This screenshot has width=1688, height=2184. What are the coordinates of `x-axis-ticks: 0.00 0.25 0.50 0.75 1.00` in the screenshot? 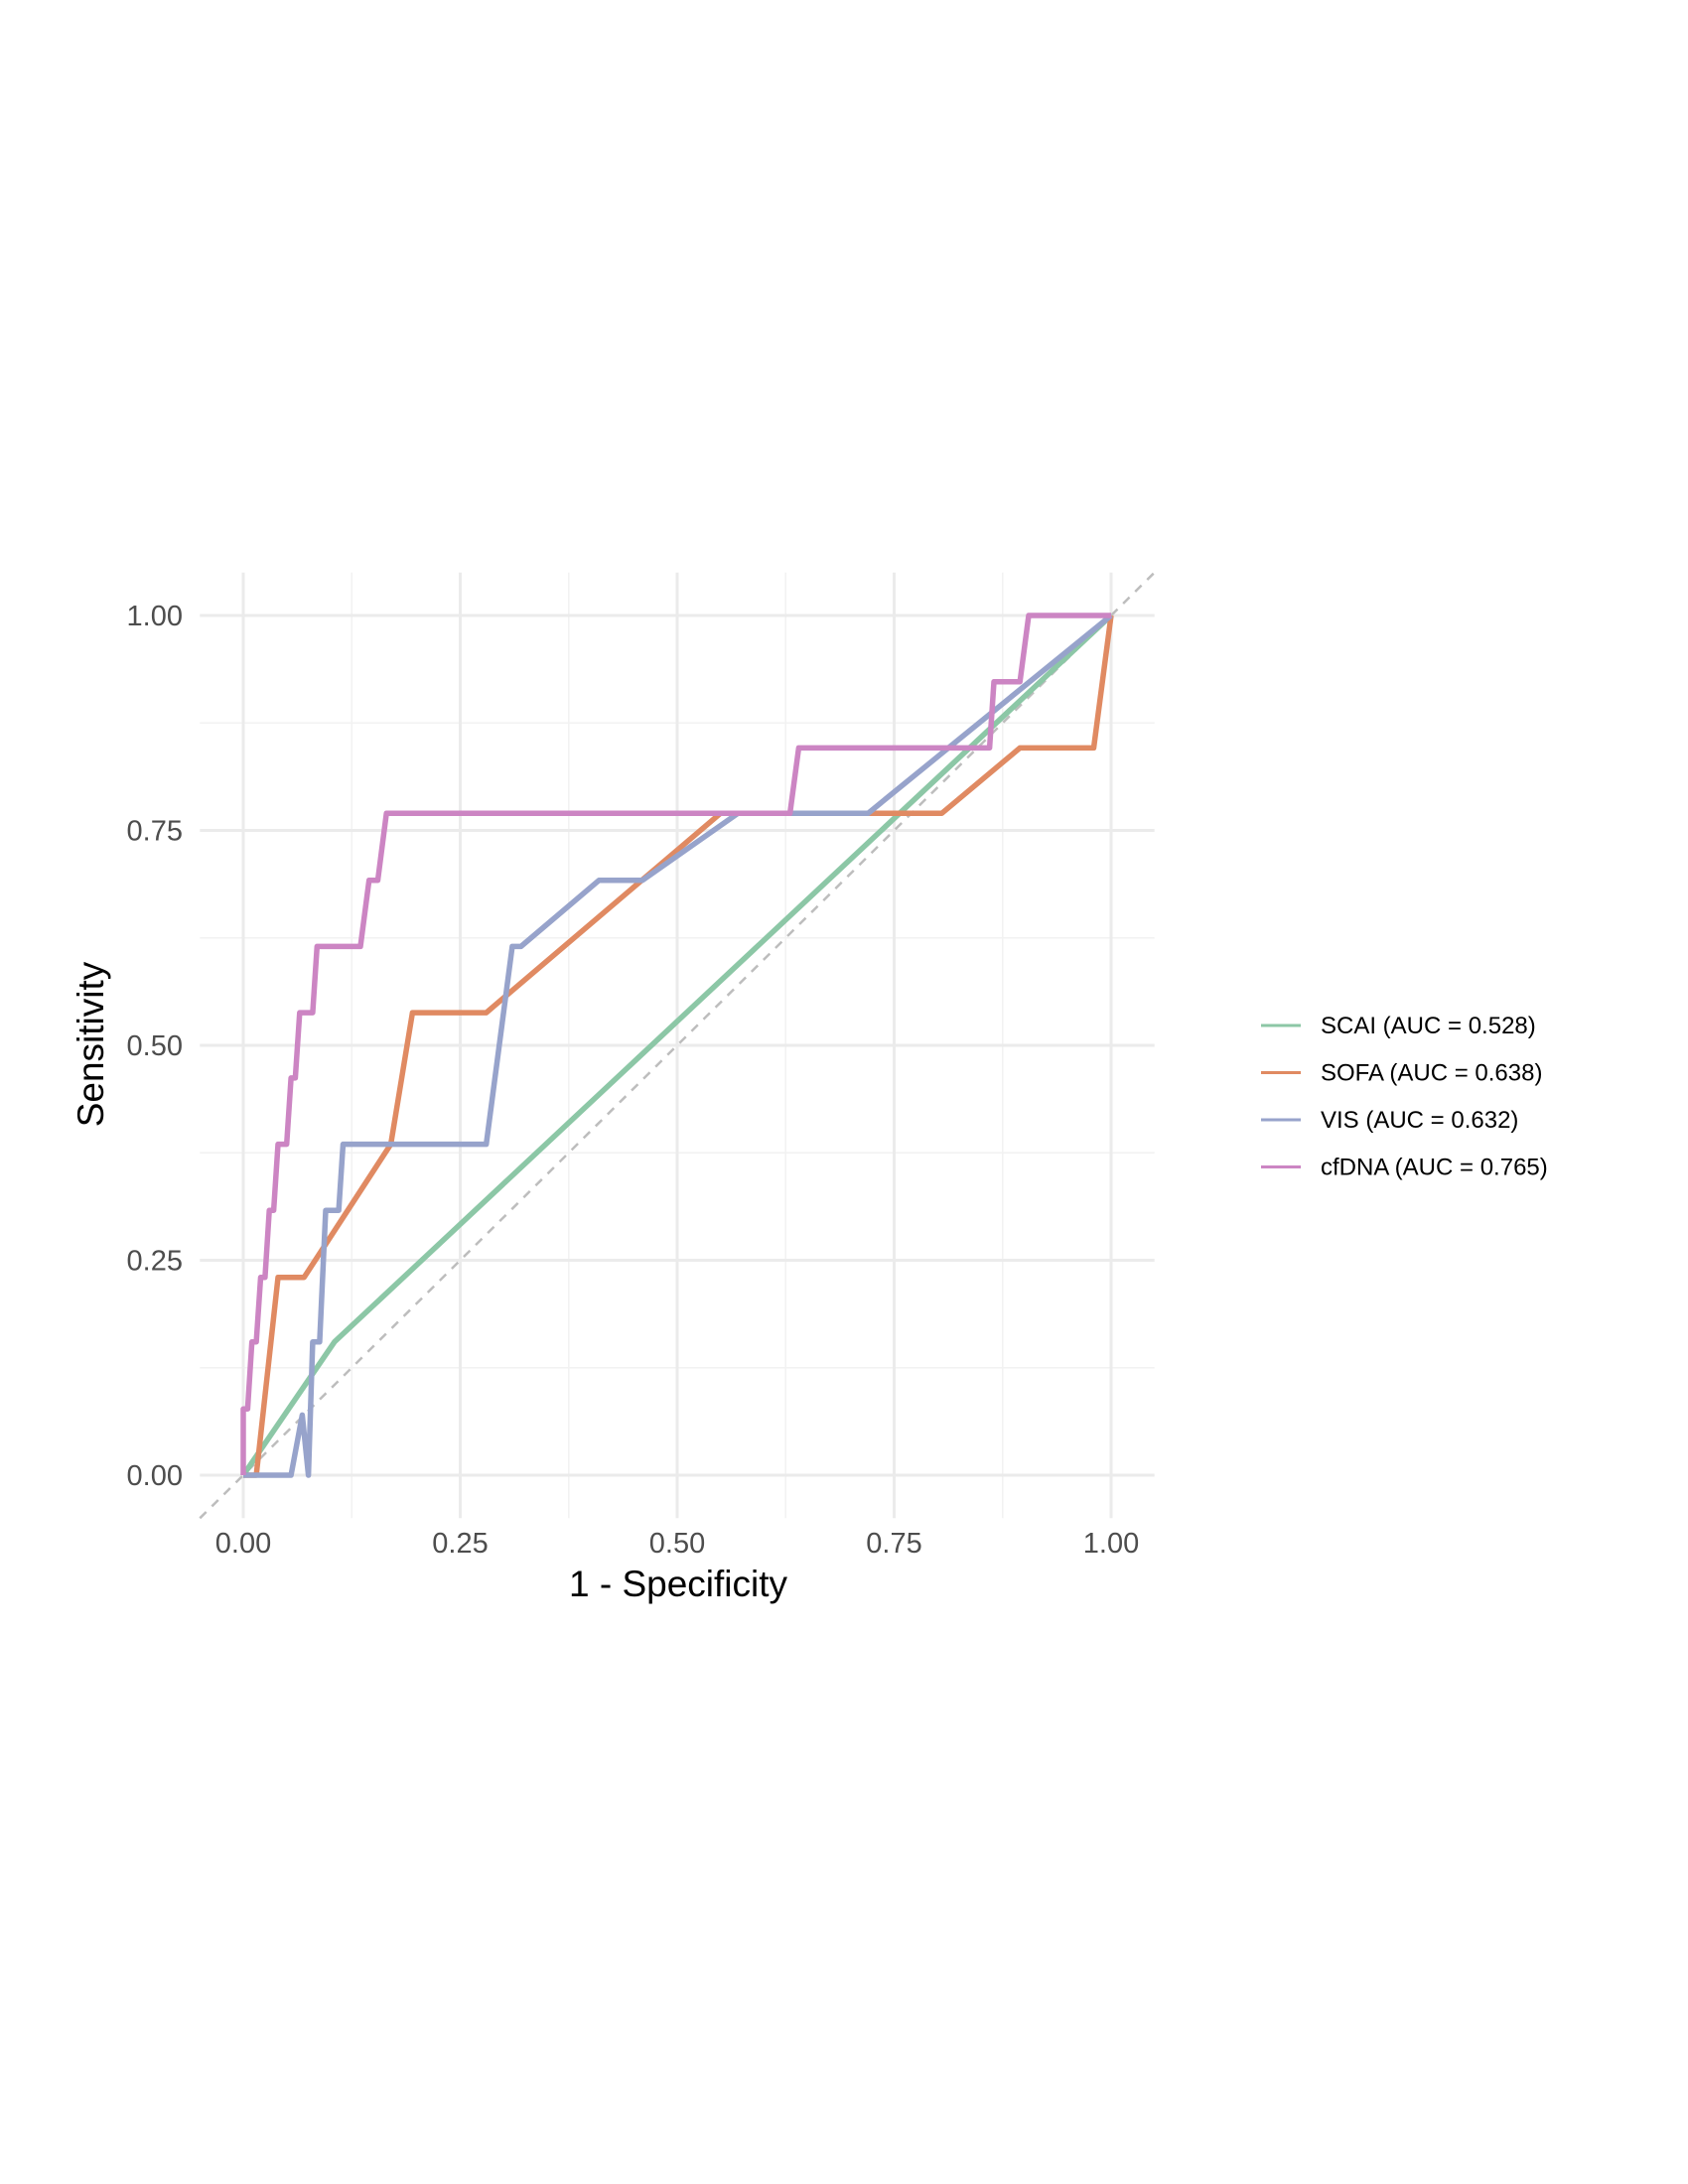 It's located at (677, 1544).